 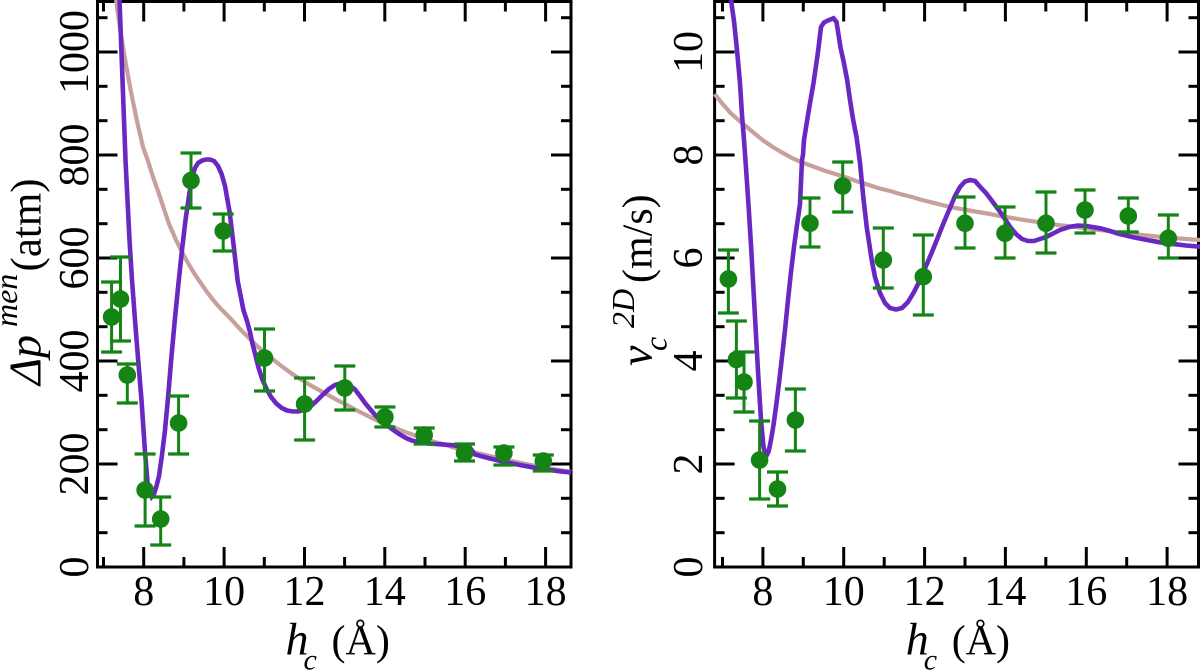 What do you see at coordinates (12, 300) in the screenshot?
I see `svg-text: men` at bounding box center [12, 300].